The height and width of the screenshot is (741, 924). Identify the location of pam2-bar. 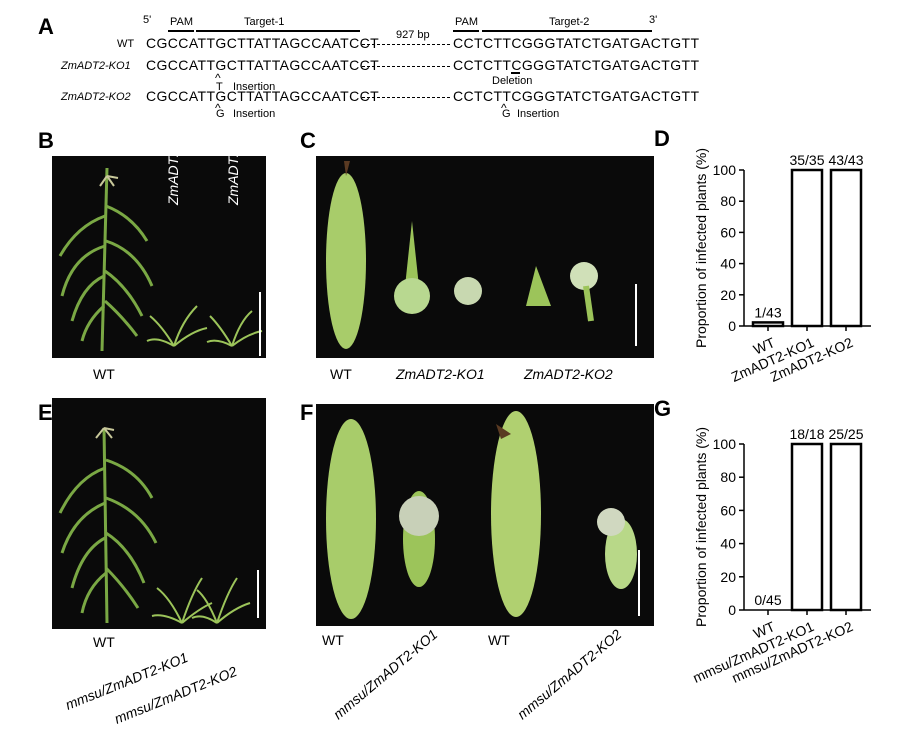
(466, 31).